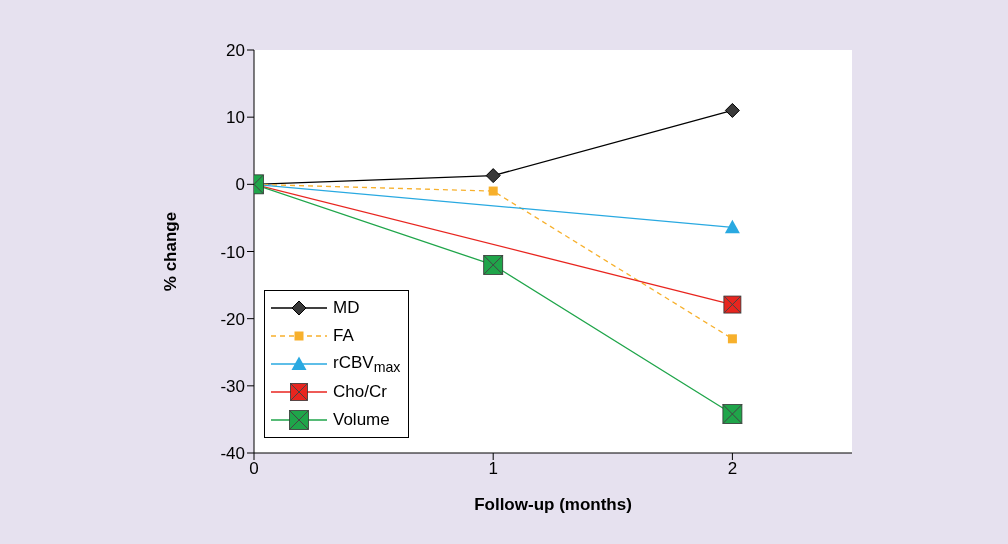 The width and height of the screenshot is (1008, 544). What do you see at coordinates (232, 319) in the screenshot?
I see `y-tick-label: -20` at bounding box center [232, 319].